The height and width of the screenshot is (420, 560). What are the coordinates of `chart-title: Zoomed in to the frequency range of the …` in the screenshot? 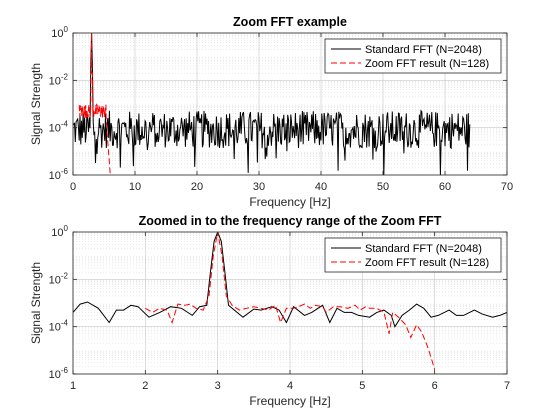 It's located at (290, 221).